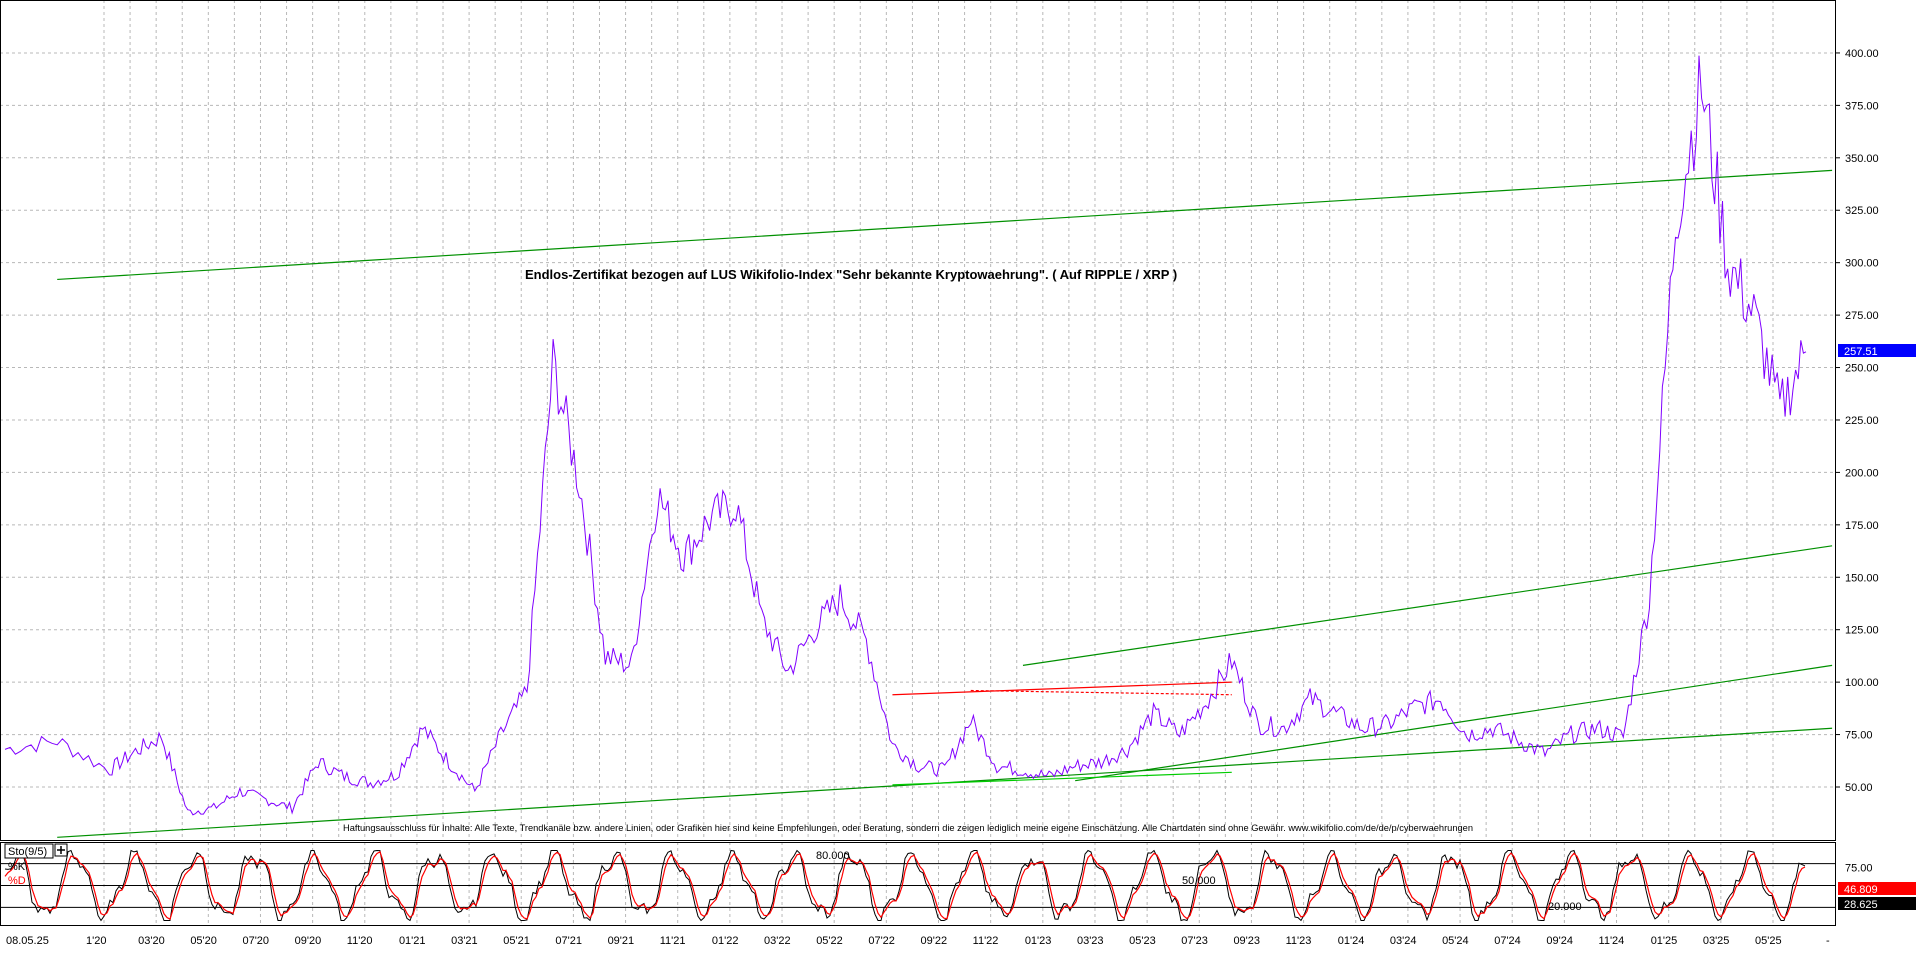 This screenshot has height=953, width=1916. Describe the element at coordinates (621, 941) in the screenshot. I see `x-tick-label: 09'21` at that location.